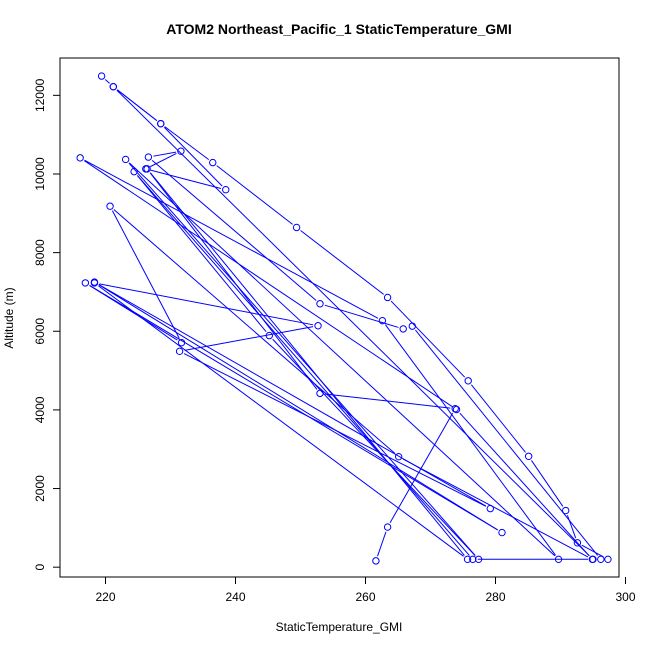  Describe the element at coordinates (105, 597) in the screenshot. I see `x-tick-label: 220` at that location.